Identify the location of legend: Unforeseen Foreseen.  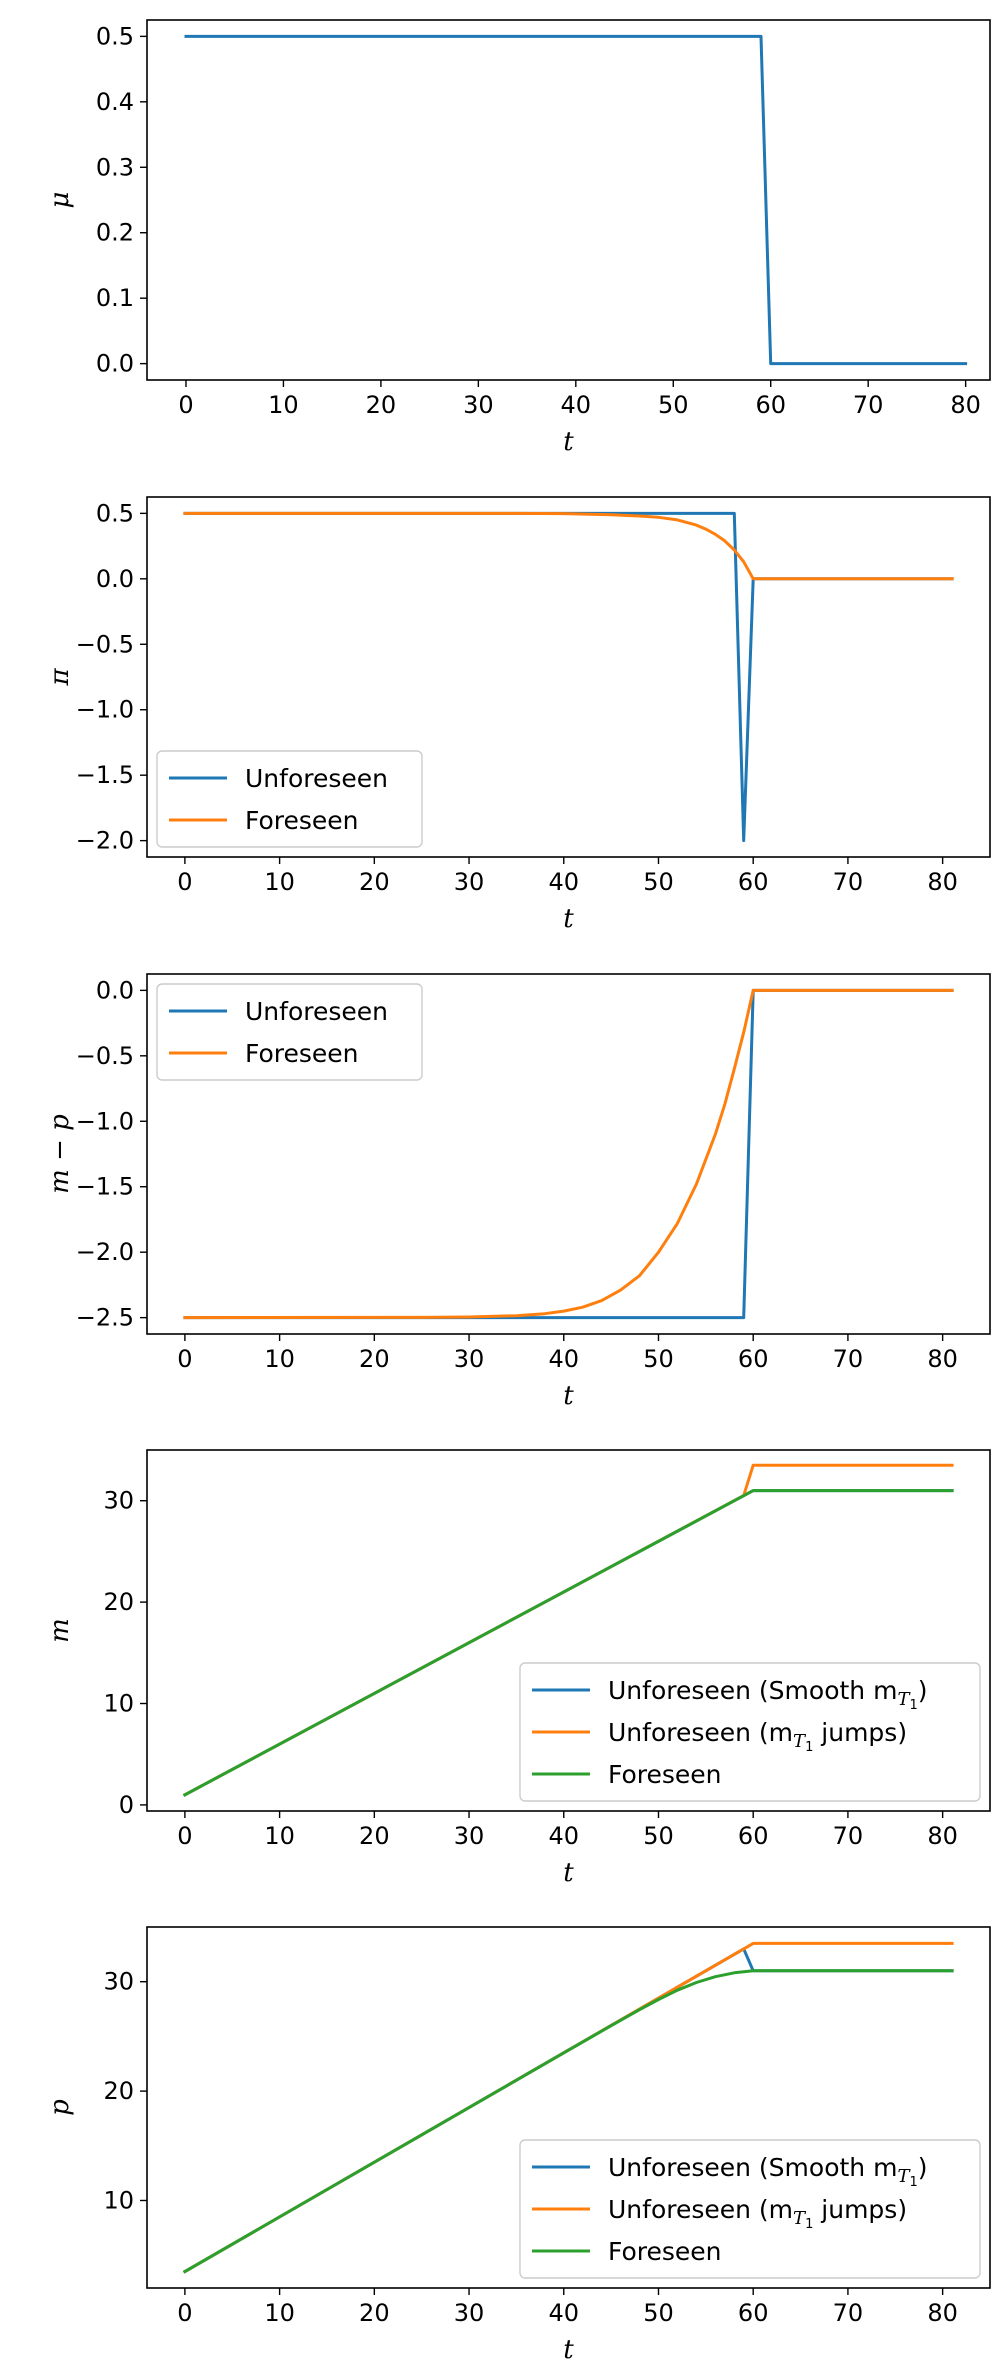
(289, 1032).